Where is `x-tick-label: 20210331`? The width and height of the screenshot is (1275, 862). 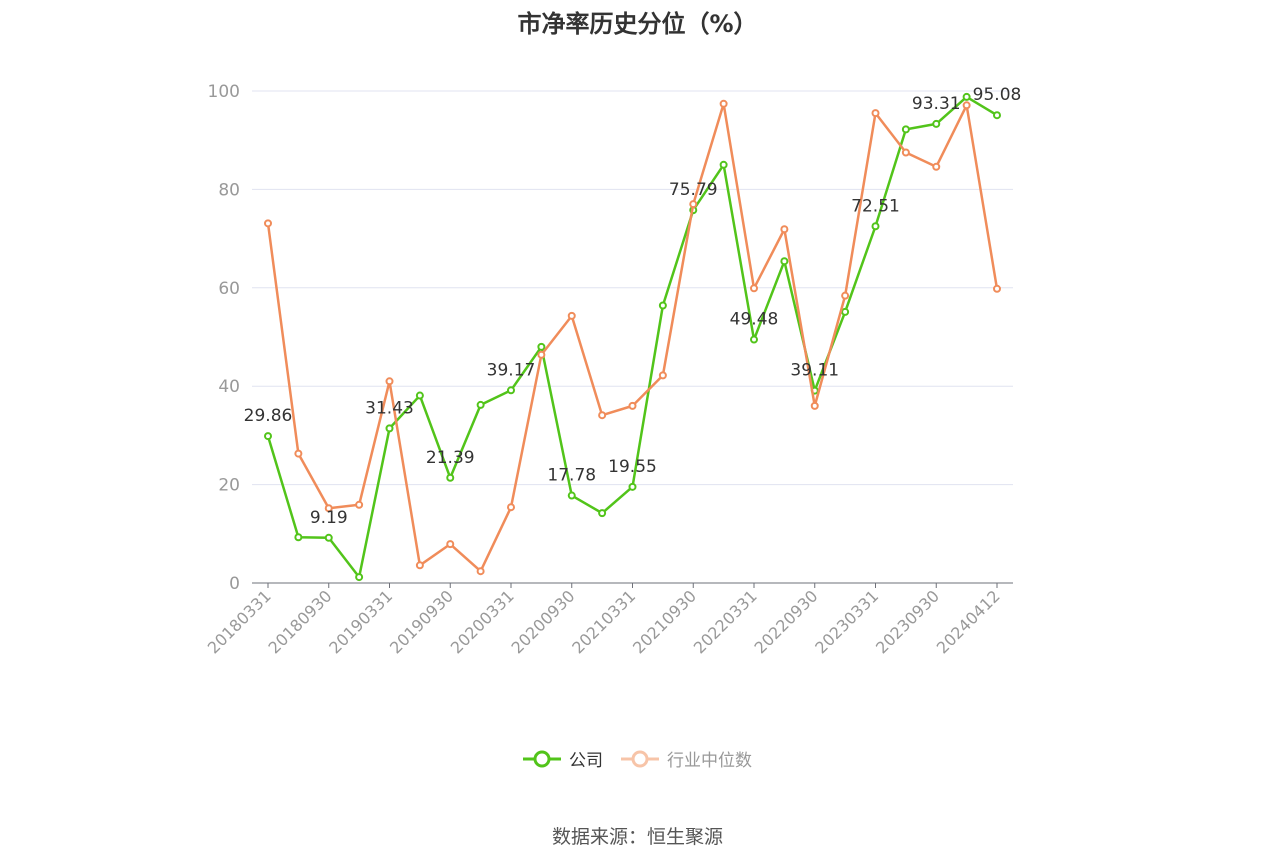 x-tick-label: 20210331 is located at coordinates (603, 621).